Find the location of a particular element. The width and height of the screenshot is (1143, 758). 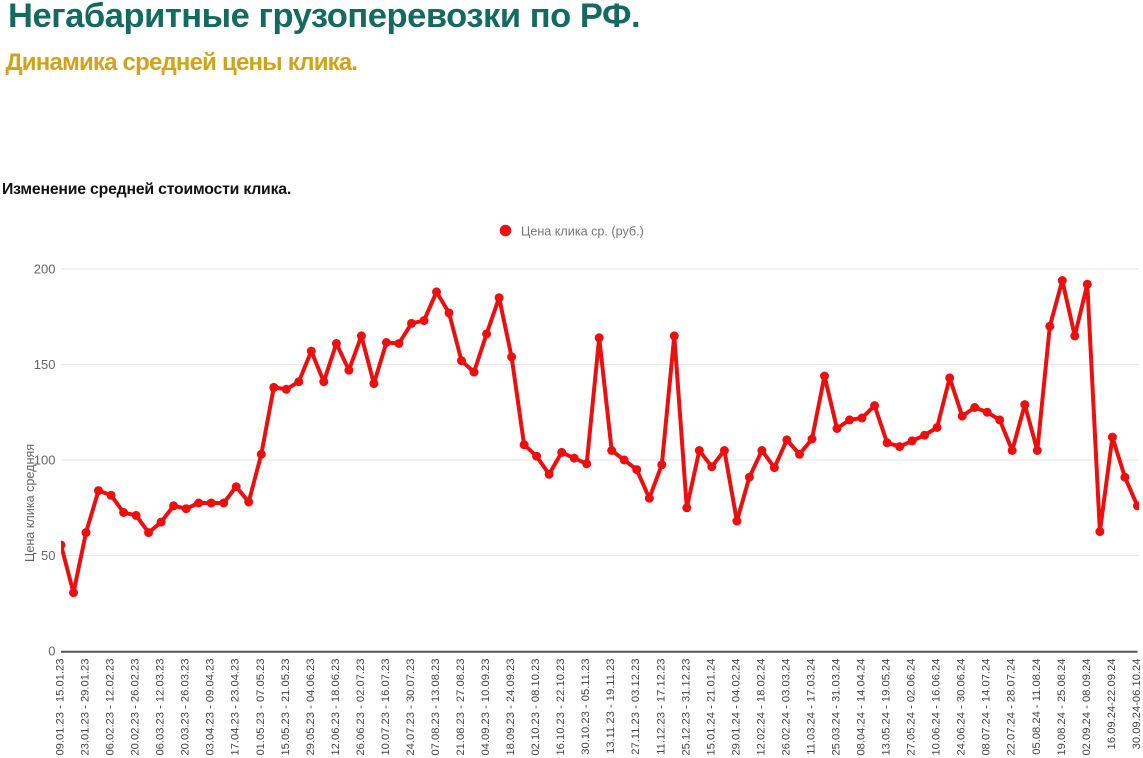

svg-text: 10.07.23 - 16.07.23 is located at coordinates (386, 707).